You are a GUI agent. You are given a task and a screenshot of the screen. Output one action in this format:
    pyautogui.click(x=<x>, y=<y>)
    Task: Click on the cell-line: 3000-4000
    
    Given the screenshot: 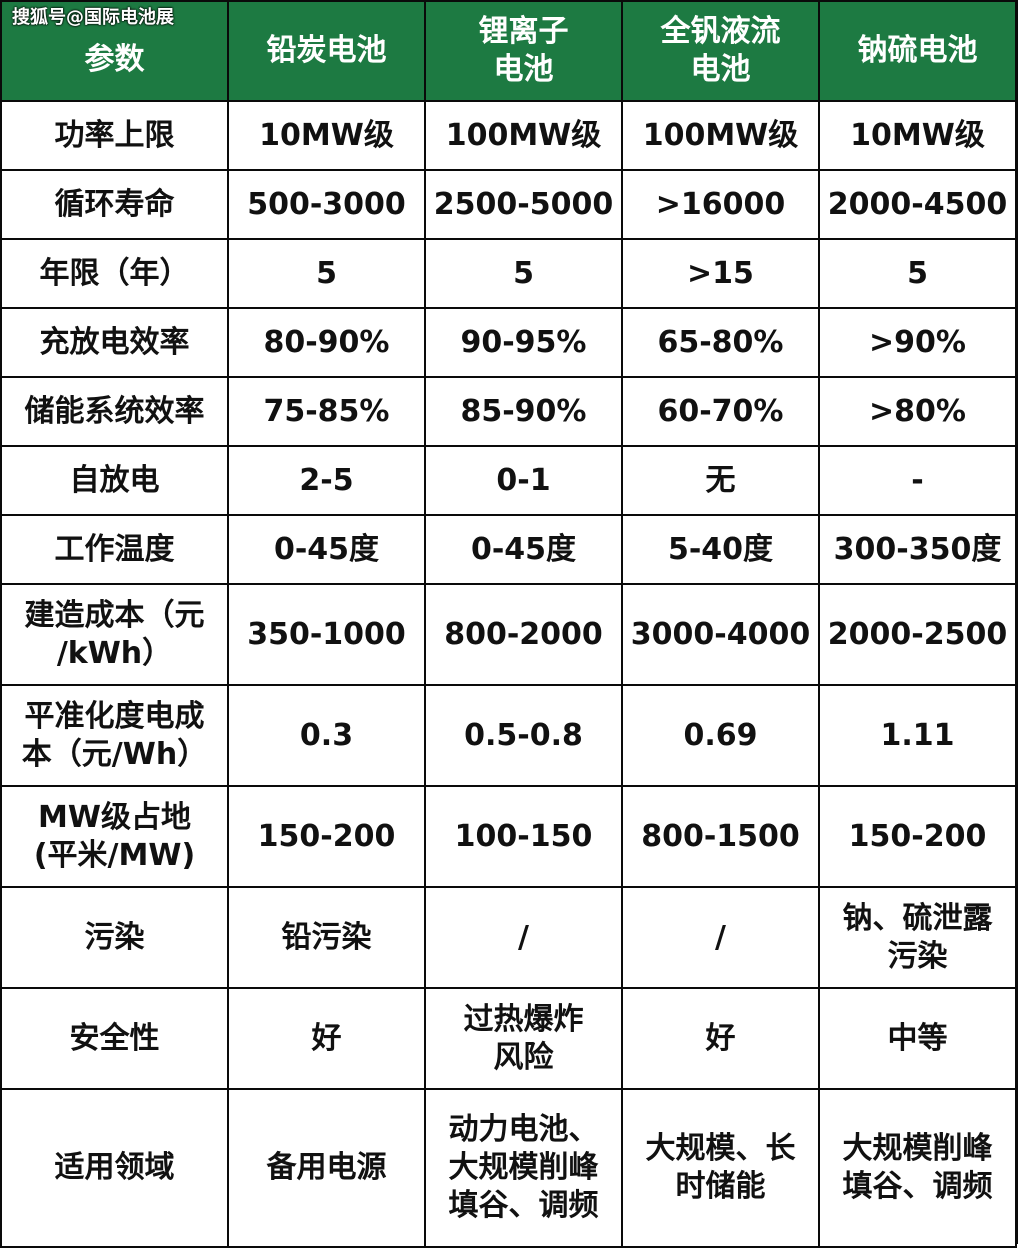 What is the action you would take?
    pyautogui.click(x=720, y=634)
    